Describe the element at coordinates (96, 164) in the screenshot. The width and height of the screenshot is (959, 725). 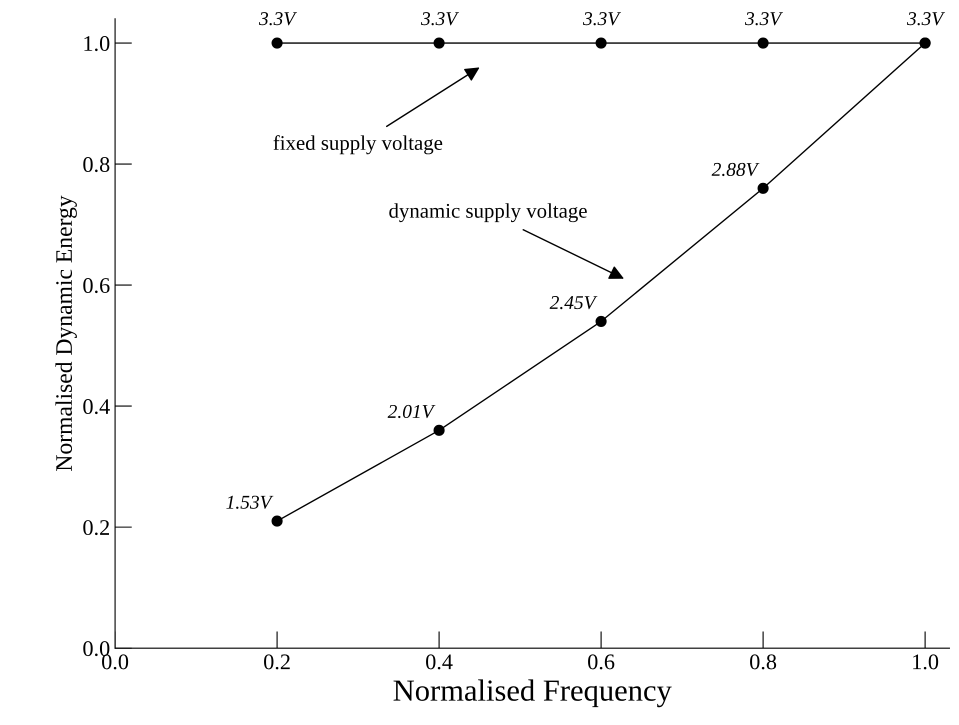
I see `y-tick-label: 0.8` at that location.